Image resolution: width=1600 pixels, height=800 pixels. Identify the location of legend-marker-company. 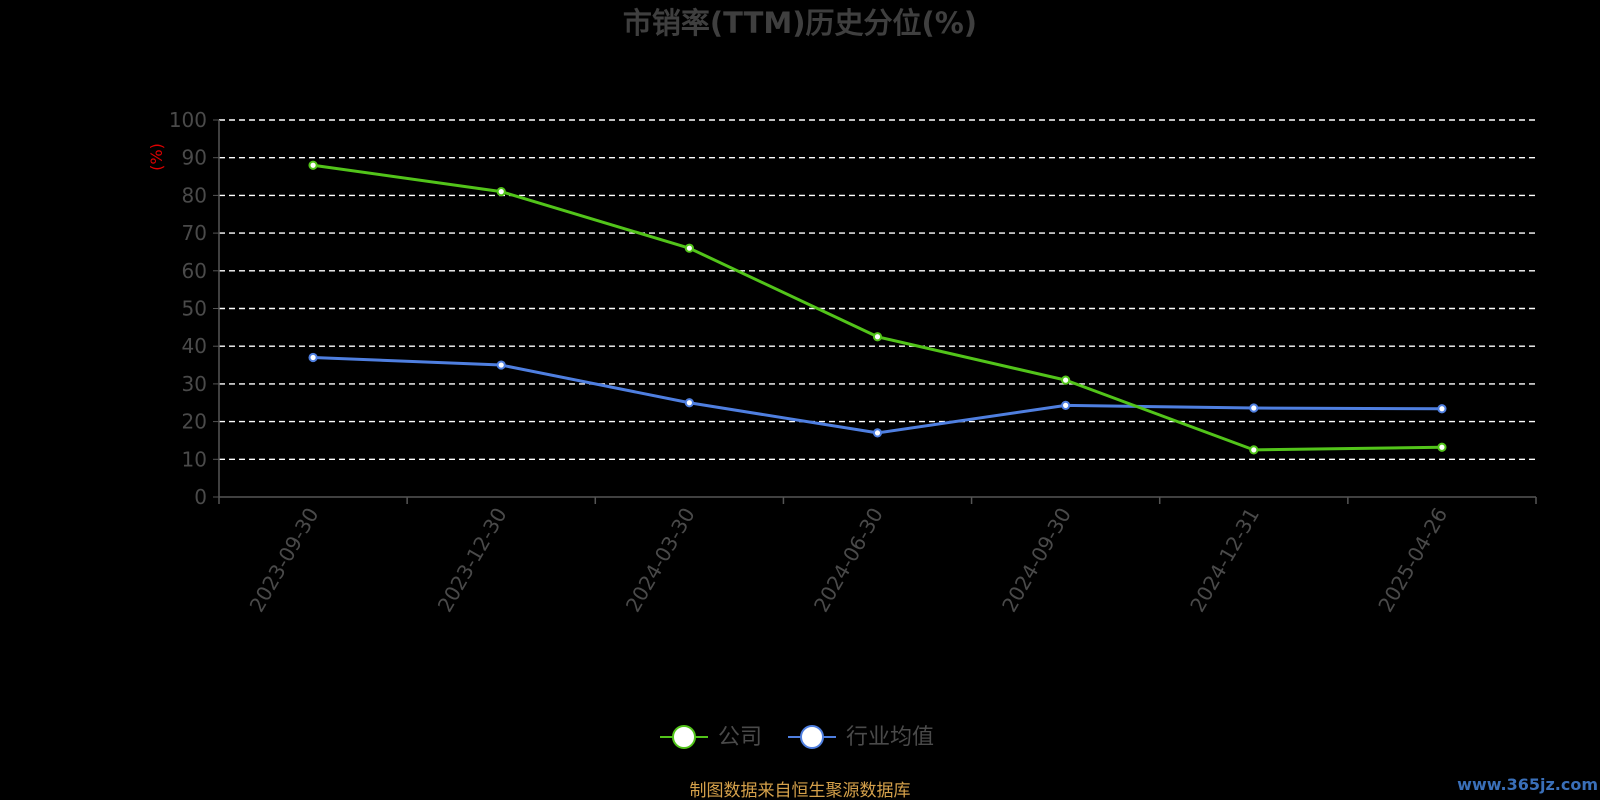
(684, 737).